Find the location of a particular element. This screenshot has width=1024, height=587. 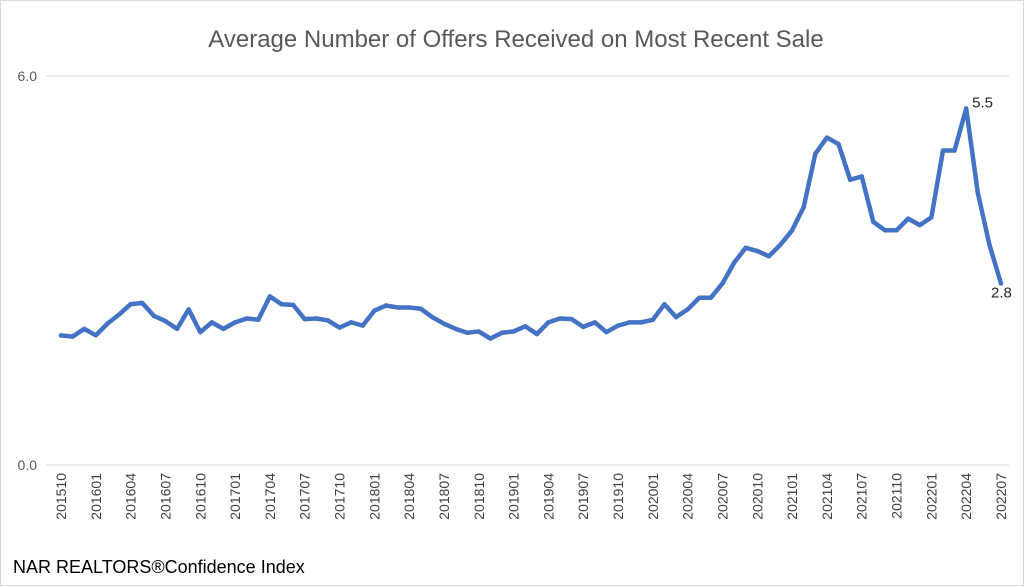

x-tick-label: 201604 is located at coordinates (131, 496).